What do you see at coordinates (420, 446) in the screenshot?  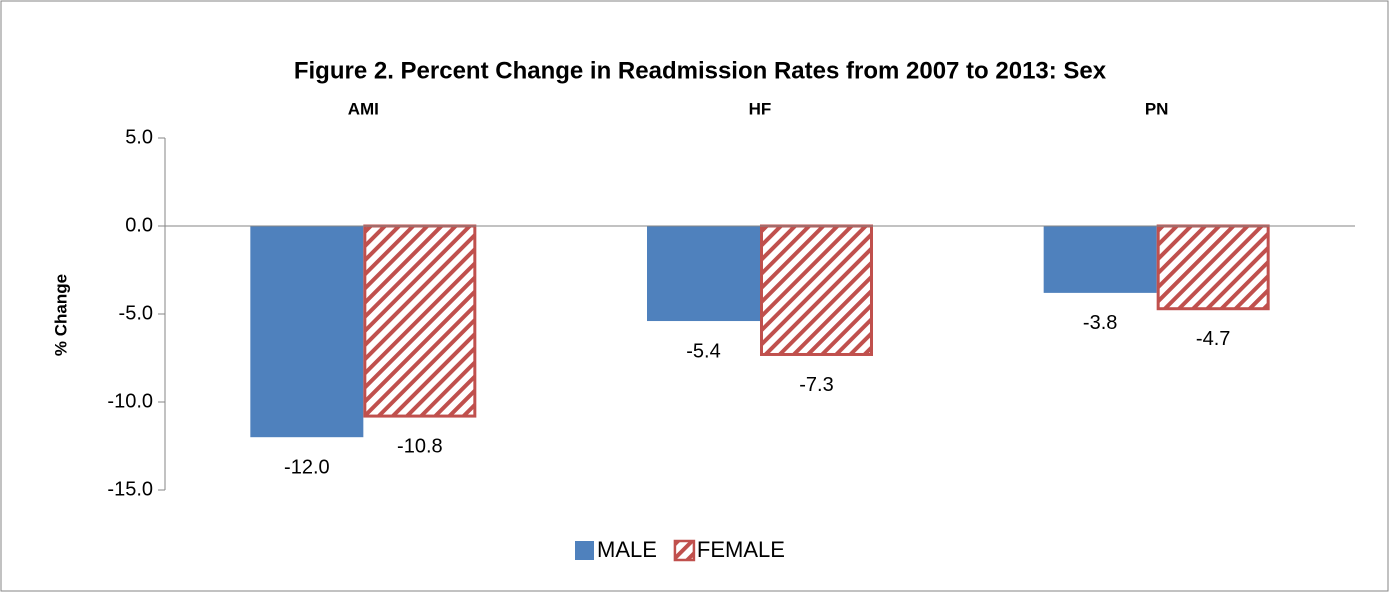 I see `value-label: -10.8` at bounding box center [420, 446].